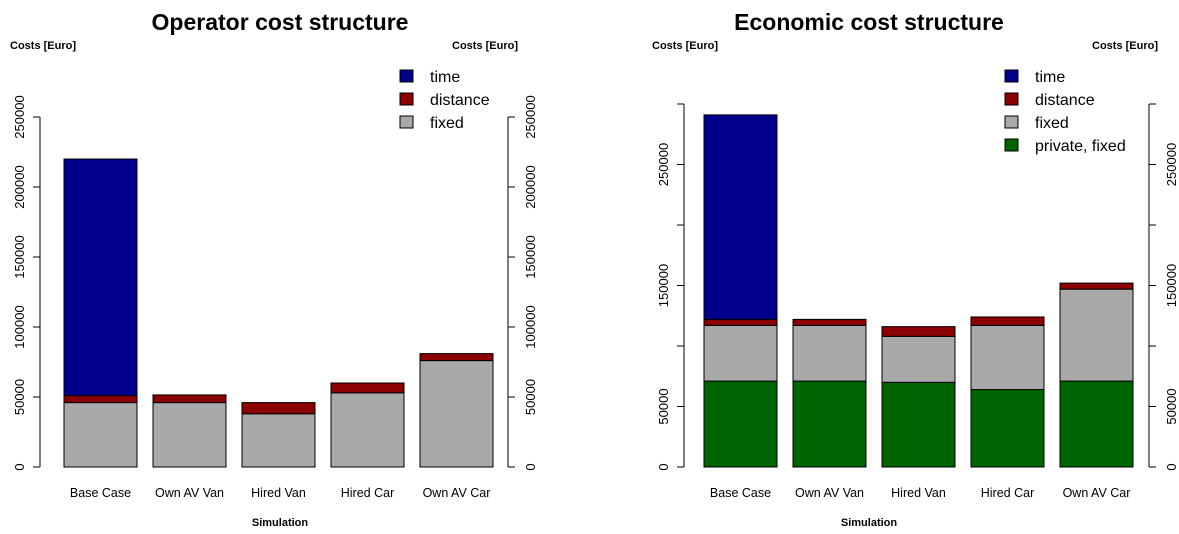 Image resolution: width=1179 pixels, height=534 pixels. What do you see at coordinates (530, 326) in the screenshot?
I see `y-tick-label-right: 100000` at bounding box center [530, 326].